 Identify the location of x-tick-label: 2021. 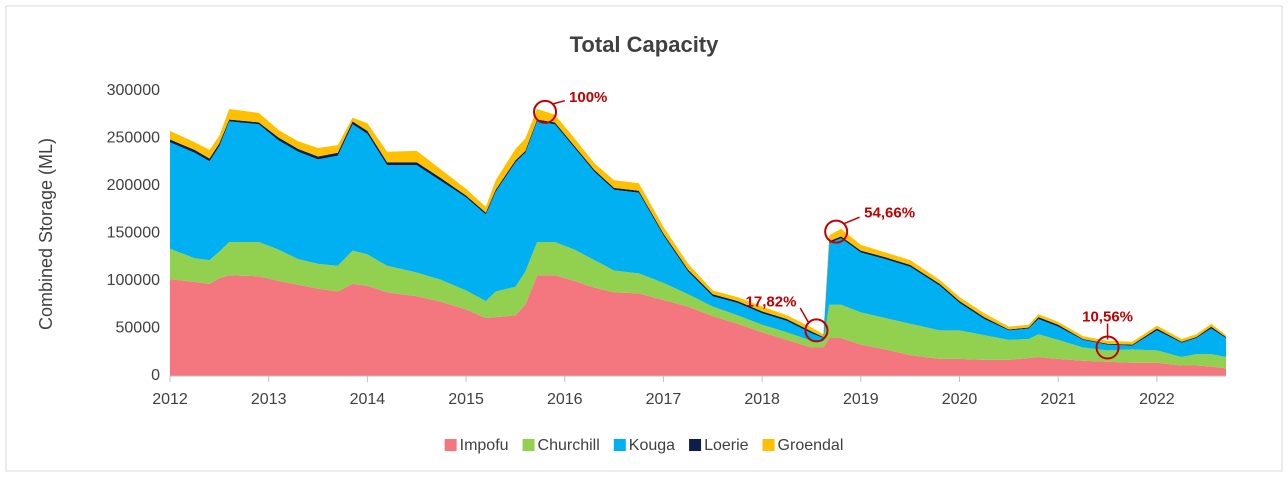
(1058, 399).